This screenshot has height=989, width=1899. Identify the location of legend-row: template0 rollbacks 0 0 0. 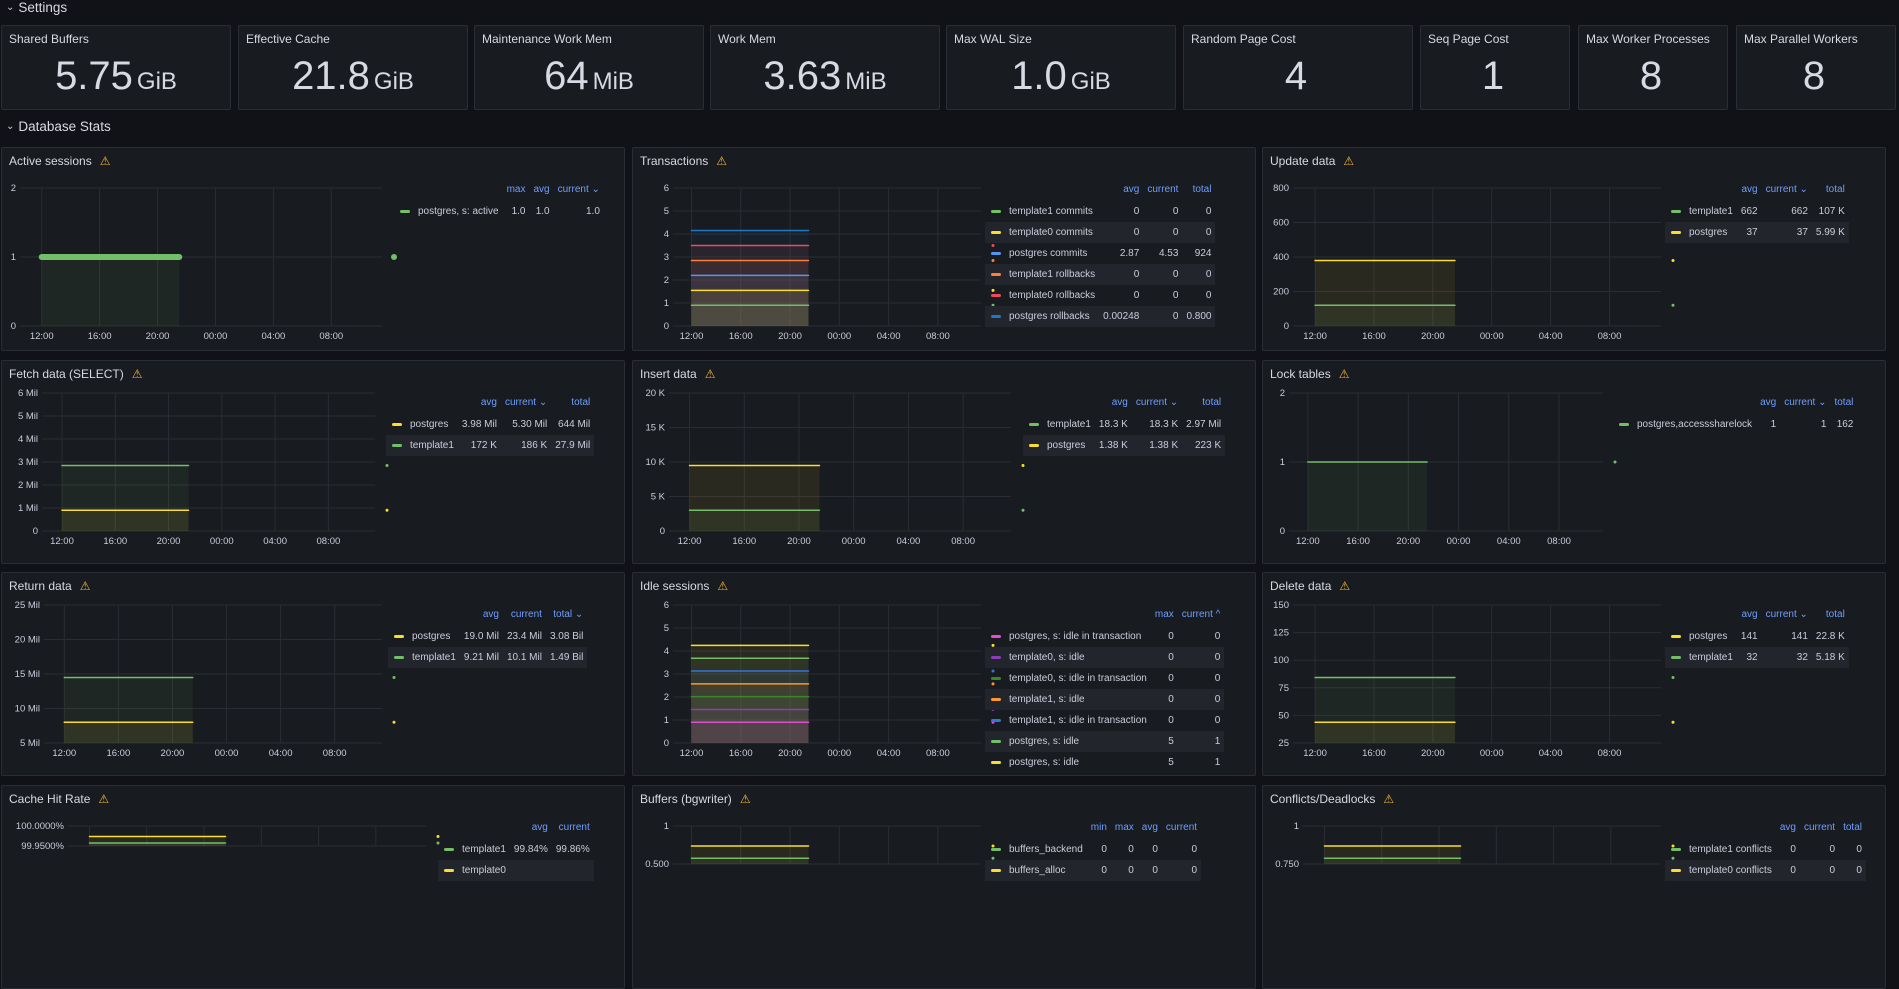
(1100, 295).